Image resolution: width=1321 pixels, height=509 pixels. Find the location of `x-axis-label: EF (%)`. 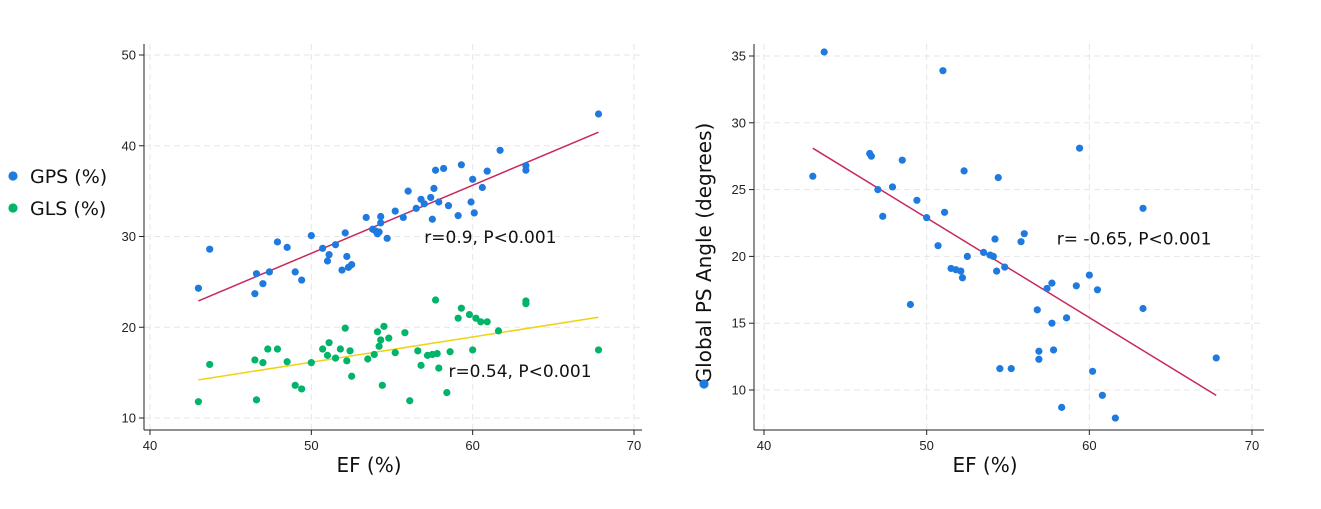

x-axis-label: EF (%) is located at coordinates (984, 465).